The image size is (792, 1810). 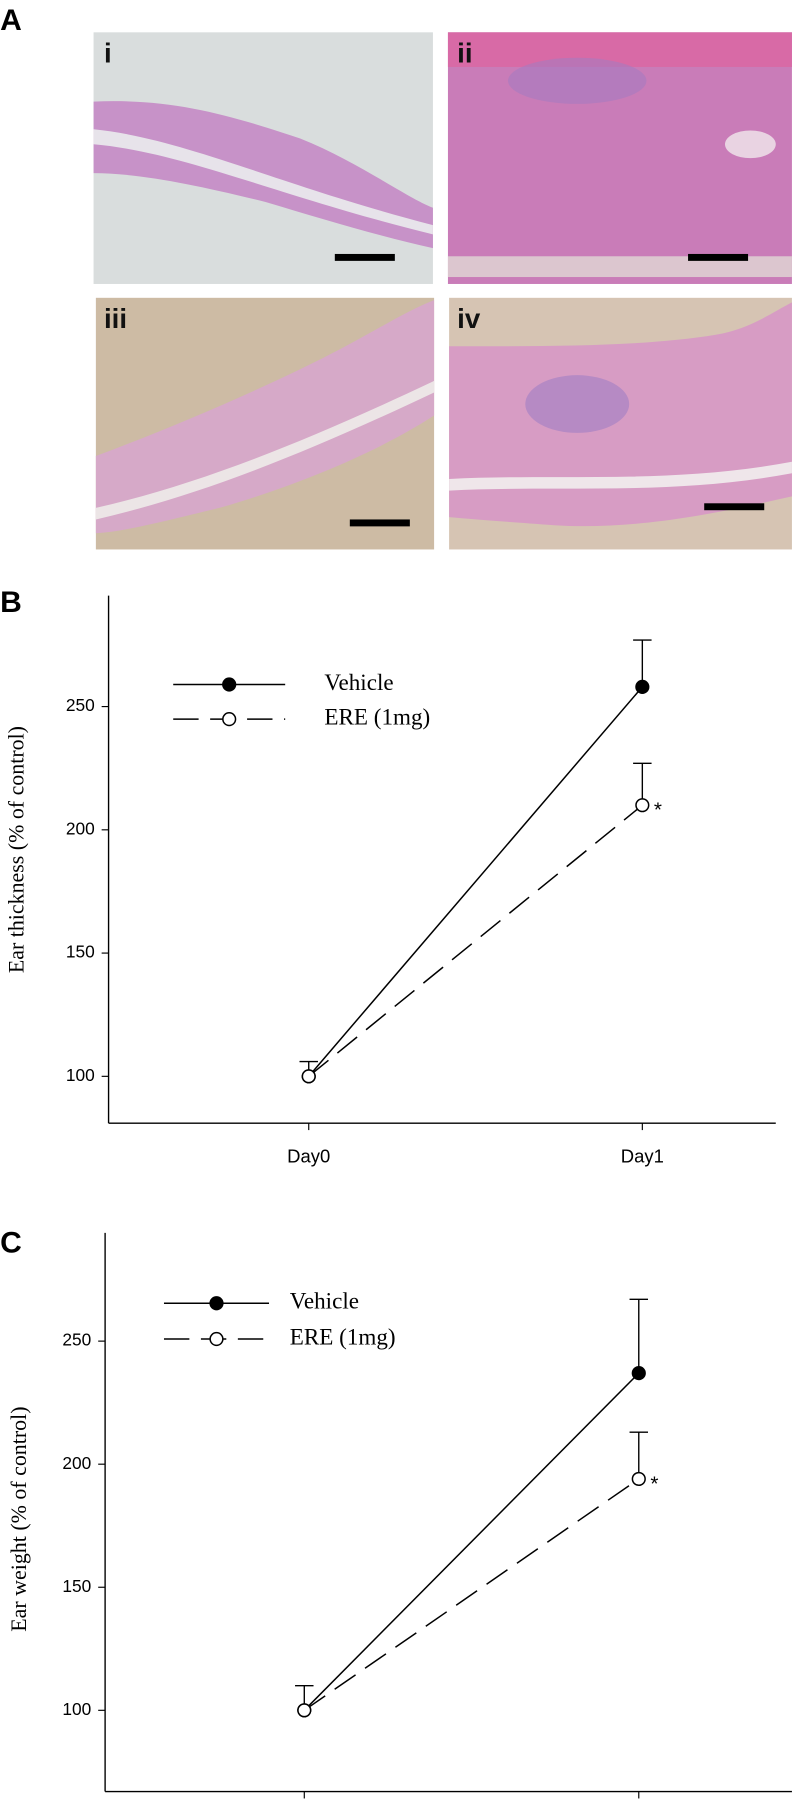 What do you see at coordinates (464, 52) in the screenshot?
I see `image-label: ii` at bounding box center [464, 52].